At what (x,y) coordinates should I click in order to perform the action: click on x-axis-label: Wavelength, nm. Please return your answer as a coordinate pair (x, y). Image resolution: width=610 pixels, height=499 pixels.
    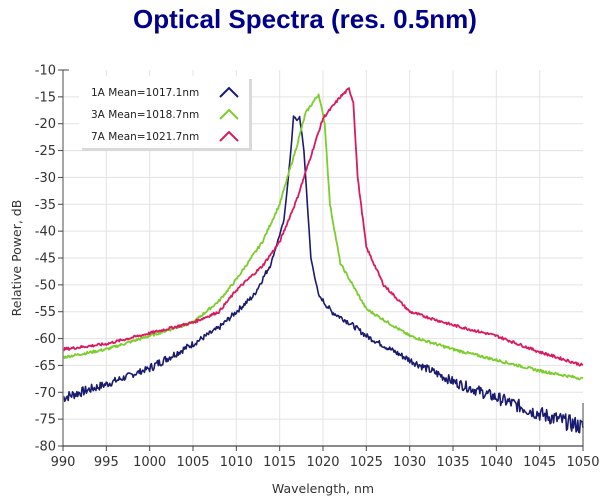
    Looking at the image, I should click on (323, 488).